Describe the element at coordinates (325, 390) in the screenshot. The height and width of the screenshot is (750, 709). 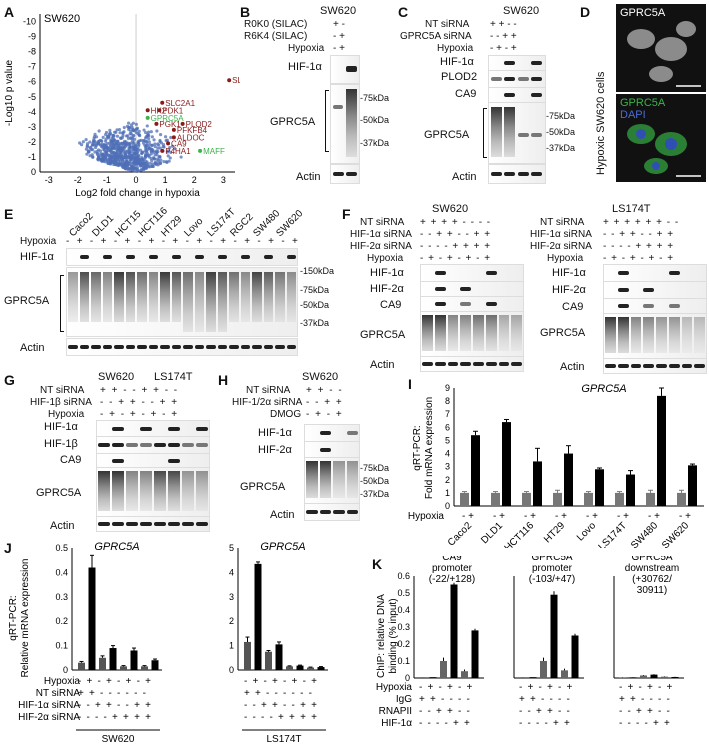
I see `blot-h-signs-1: + + - -` at that location.